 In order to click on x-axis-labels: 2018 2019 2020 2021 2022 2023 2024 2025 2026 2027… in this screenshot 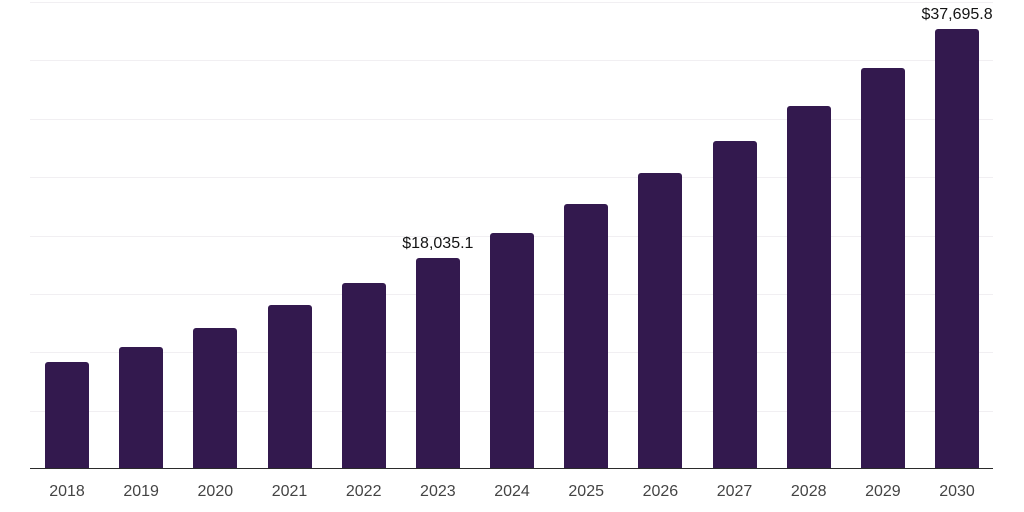, I will do `click(512, 493)`.